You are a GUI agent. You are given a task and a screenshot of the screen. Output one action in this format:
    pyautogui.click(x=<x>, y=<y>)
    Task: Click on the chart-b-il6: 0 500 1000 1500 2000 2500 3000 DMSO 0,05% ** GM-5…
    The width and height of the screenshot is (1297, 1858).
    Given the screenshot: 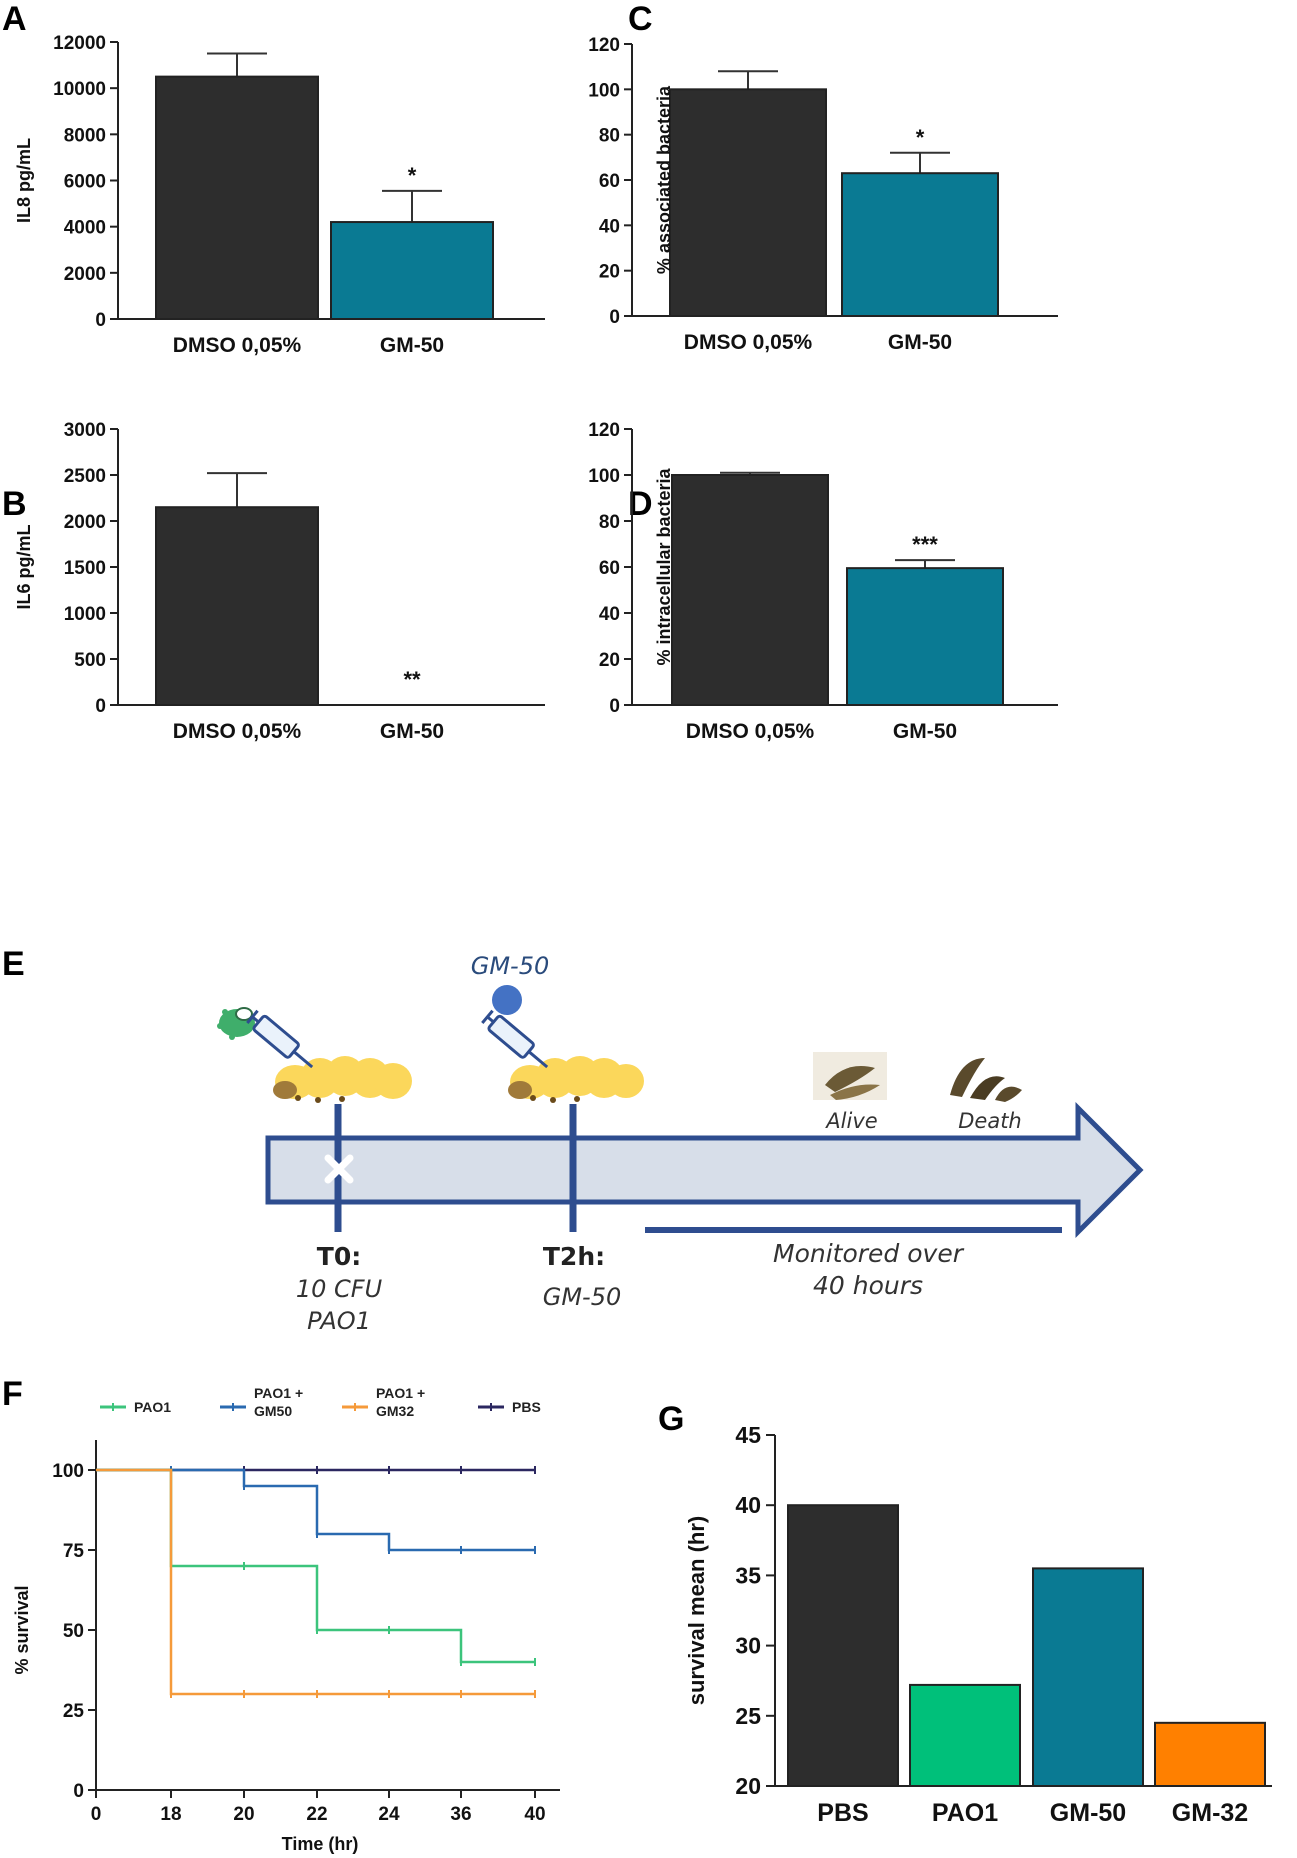 What is the action you would take?
    pyautogui.click(x=279, y=581)
    